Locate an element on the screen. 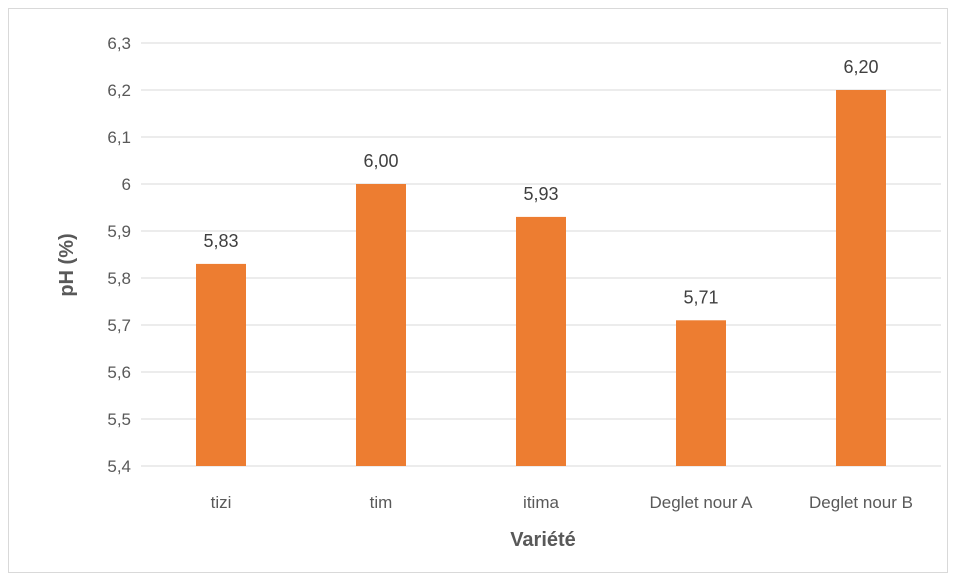 The width and height of the screenshot is (957, 580). data-label: 5,83 is located at coordinates (220, 241).